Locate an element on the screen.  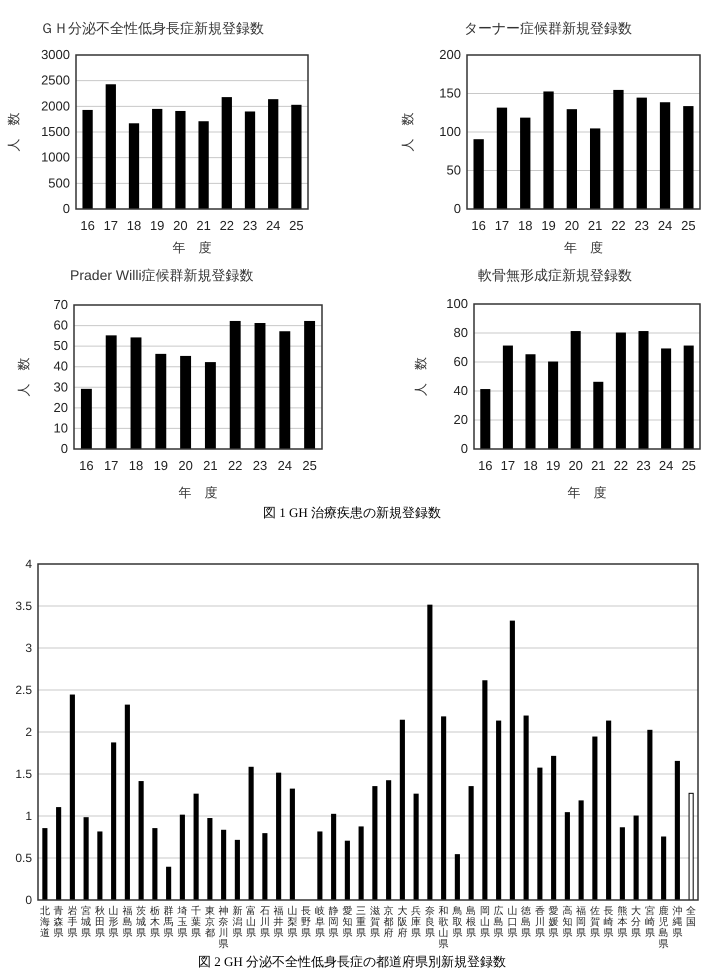
chart-title: Prader Willi症候群新規登録数 is located at coordinates (162, 275).